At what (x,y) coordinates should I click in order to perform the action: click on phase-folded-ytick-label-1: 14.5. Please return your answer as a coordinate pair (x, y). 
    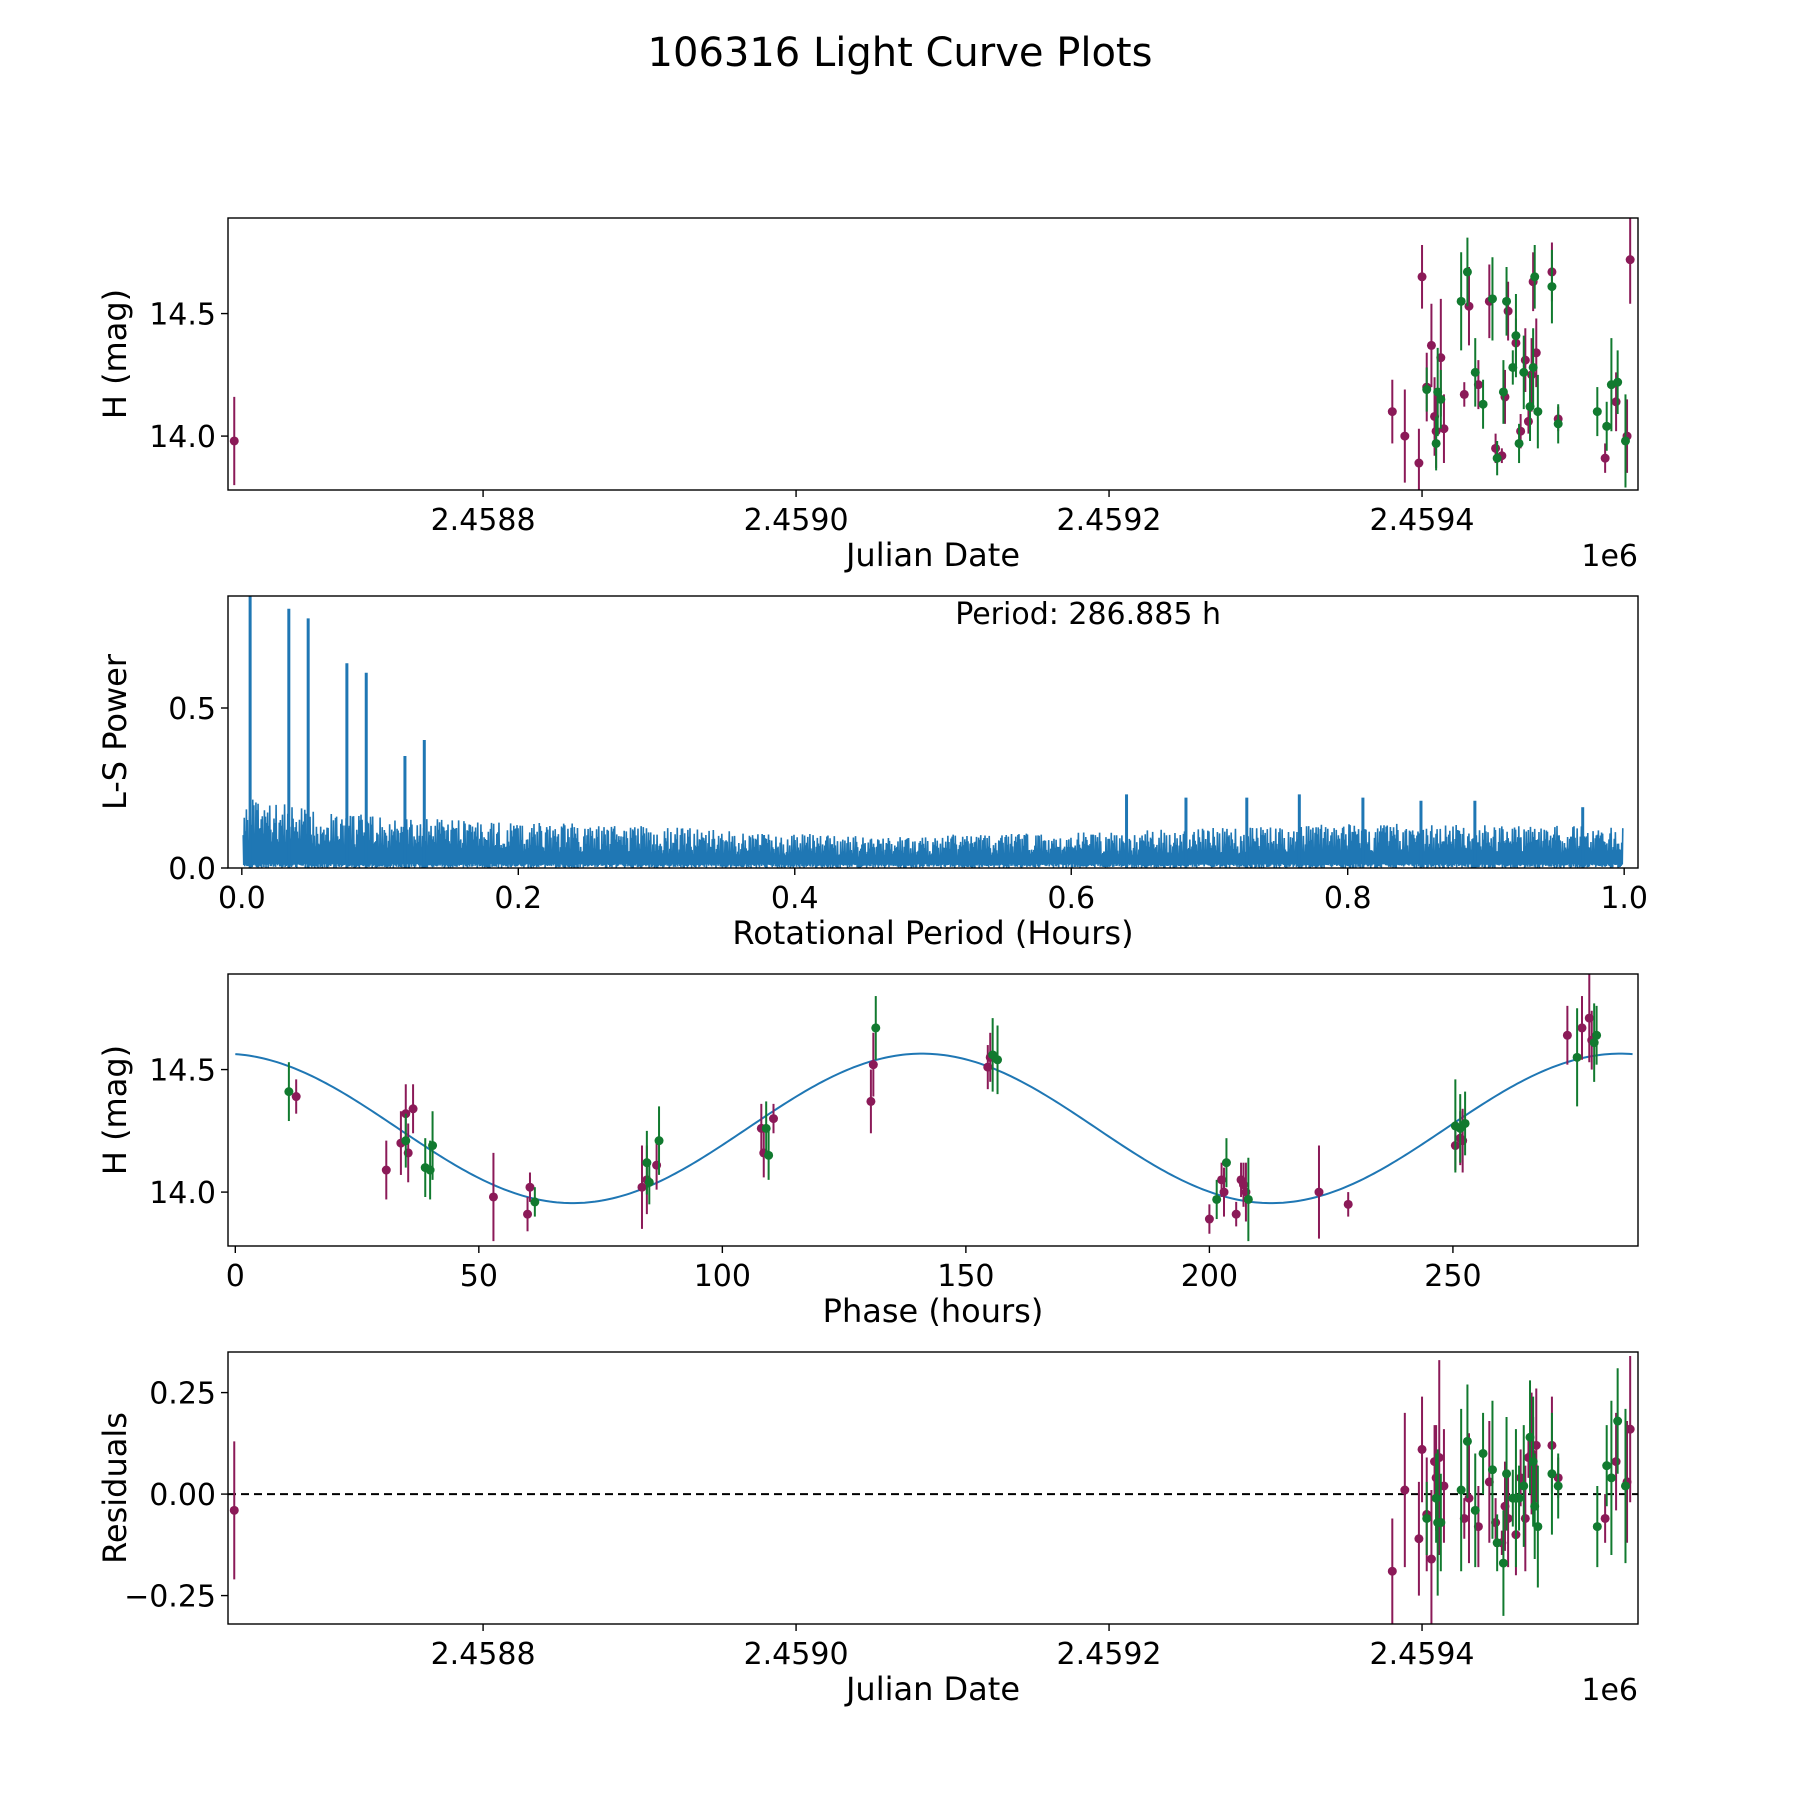
    Looking at the image, I should click on (182, 1071).